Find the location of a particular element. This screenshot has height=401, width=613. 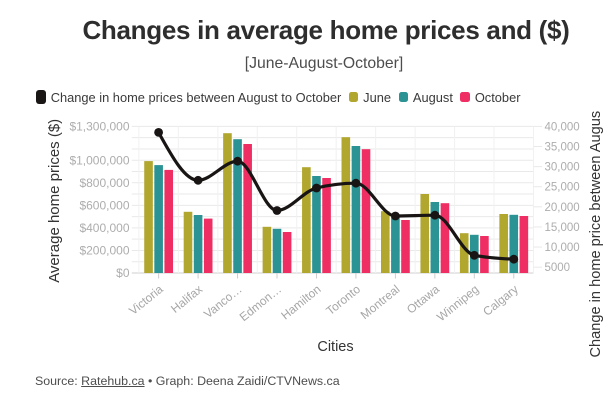

svg-text: 5000 is located at coordinates (558, 268).